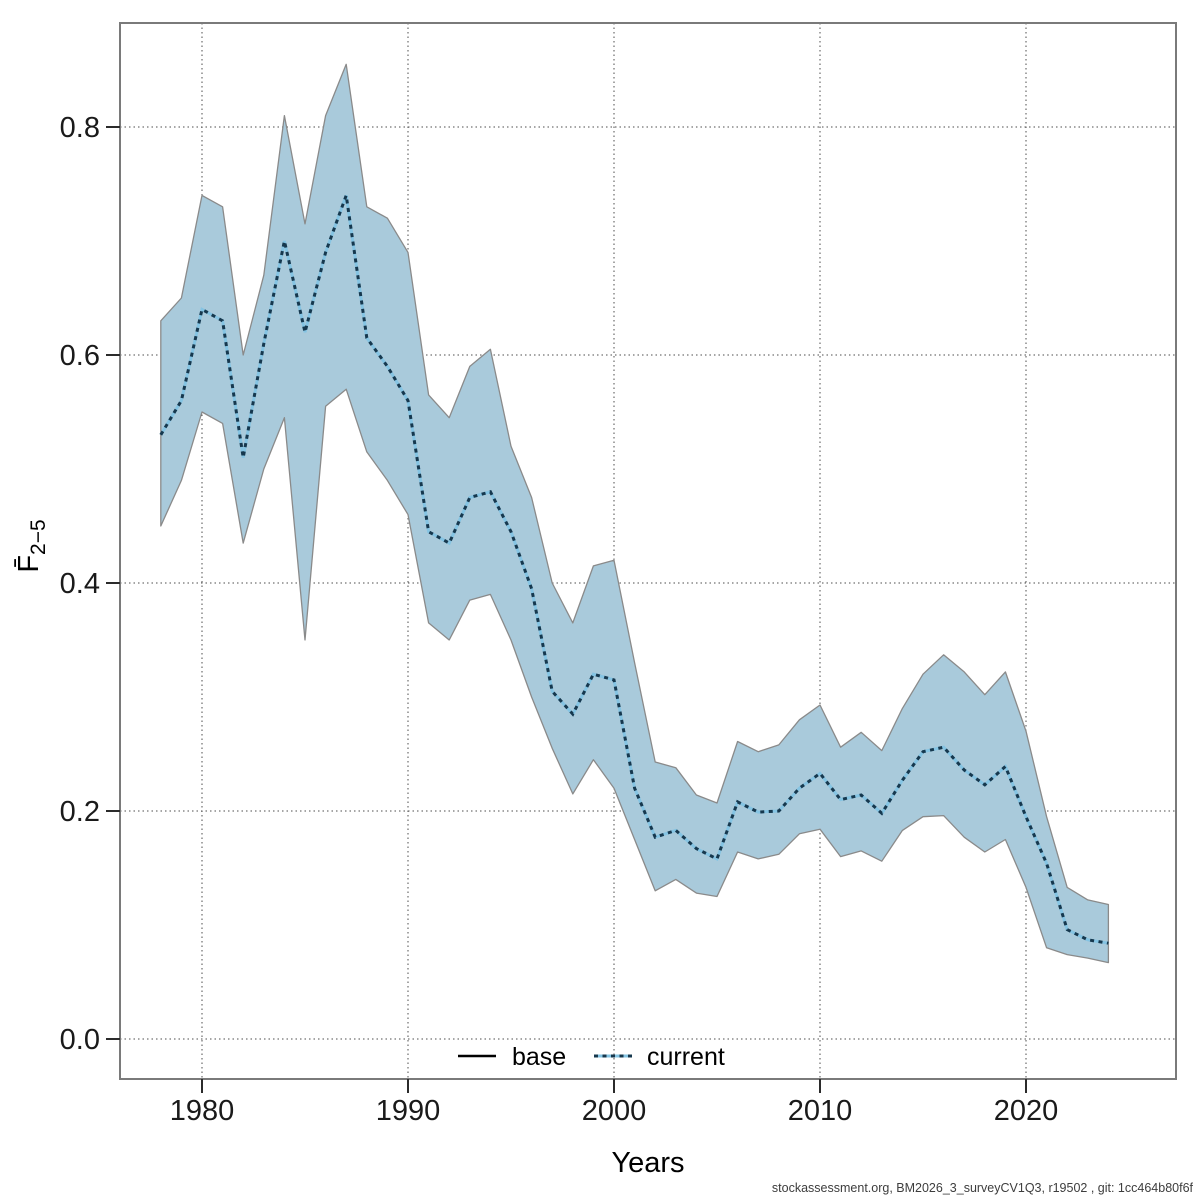 Image resolution: width=1200 pixels, height=1200 pixels. Describe the element at coordinates (591, 1057) in the screenshot. I see `legend: base current` at that location.